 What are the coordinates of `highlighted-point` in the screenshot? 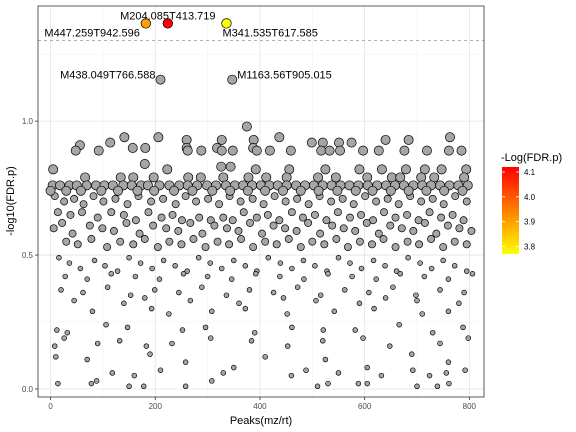 It's located at (226, 23).